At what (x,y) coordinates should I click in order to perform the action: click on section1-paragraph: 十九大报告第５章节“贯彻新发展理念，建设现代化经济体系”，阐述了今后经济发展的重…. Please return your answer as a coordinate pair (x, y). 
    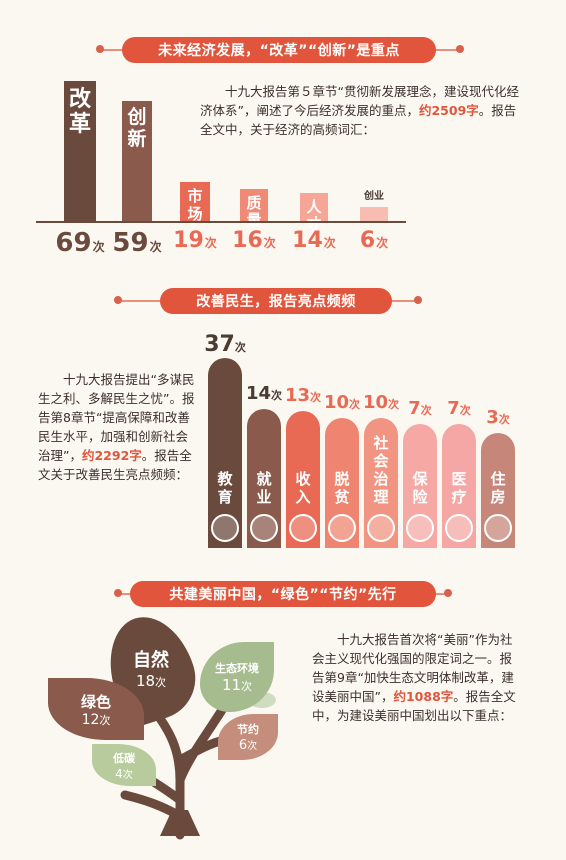
    Looking at the image, I should click on (361, 110).